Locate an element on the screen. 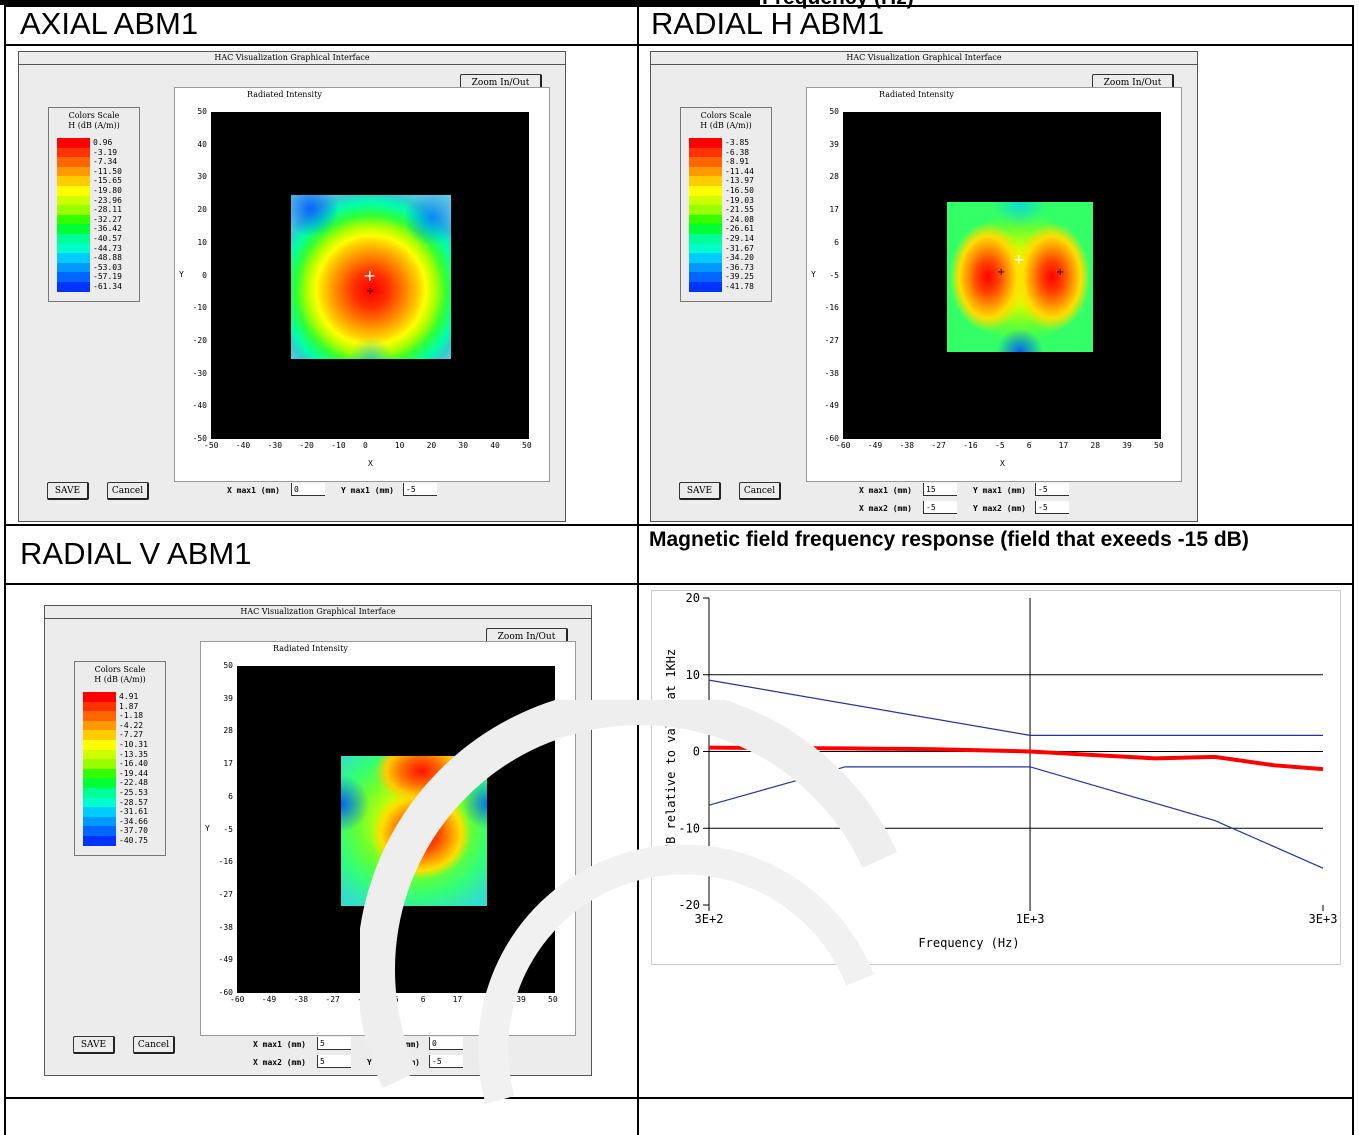  legend-value: -53.03 is located at coordinates (107, 267).